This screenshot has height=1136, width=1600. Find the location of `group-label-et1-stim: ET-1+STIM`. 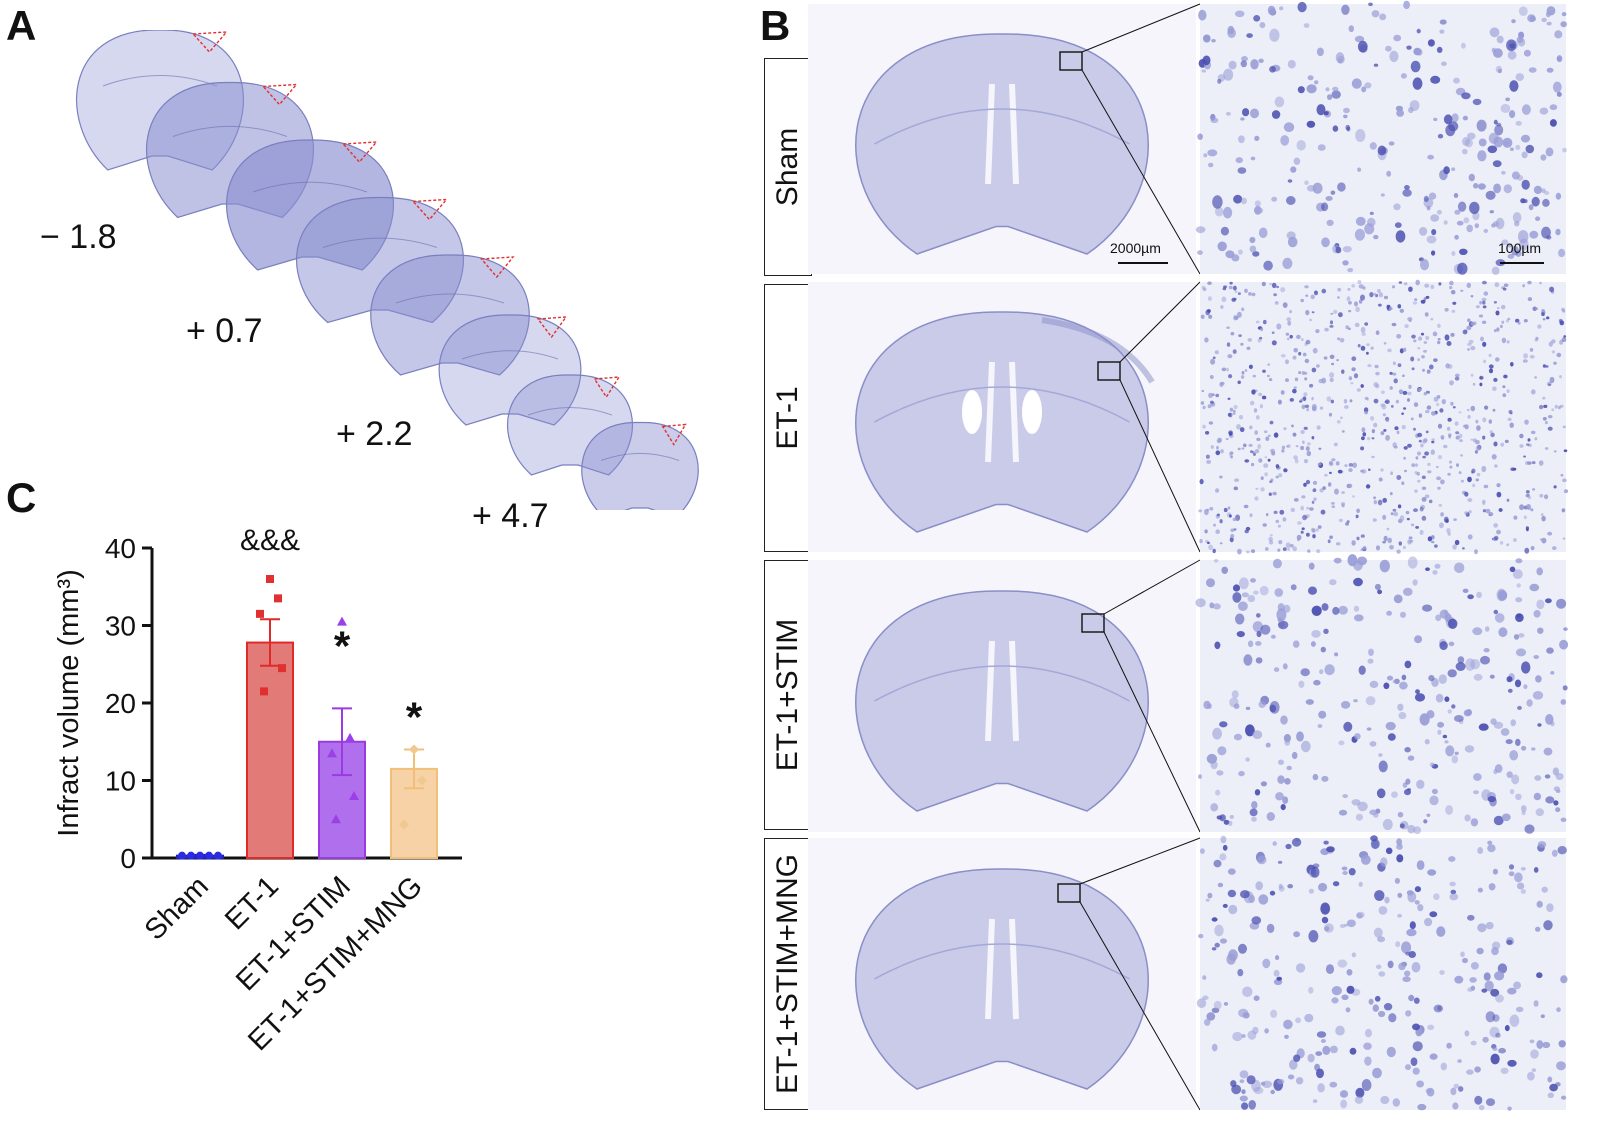

group-label-et1-stim: ET-1+STIM is located at coordinates (788, 695).